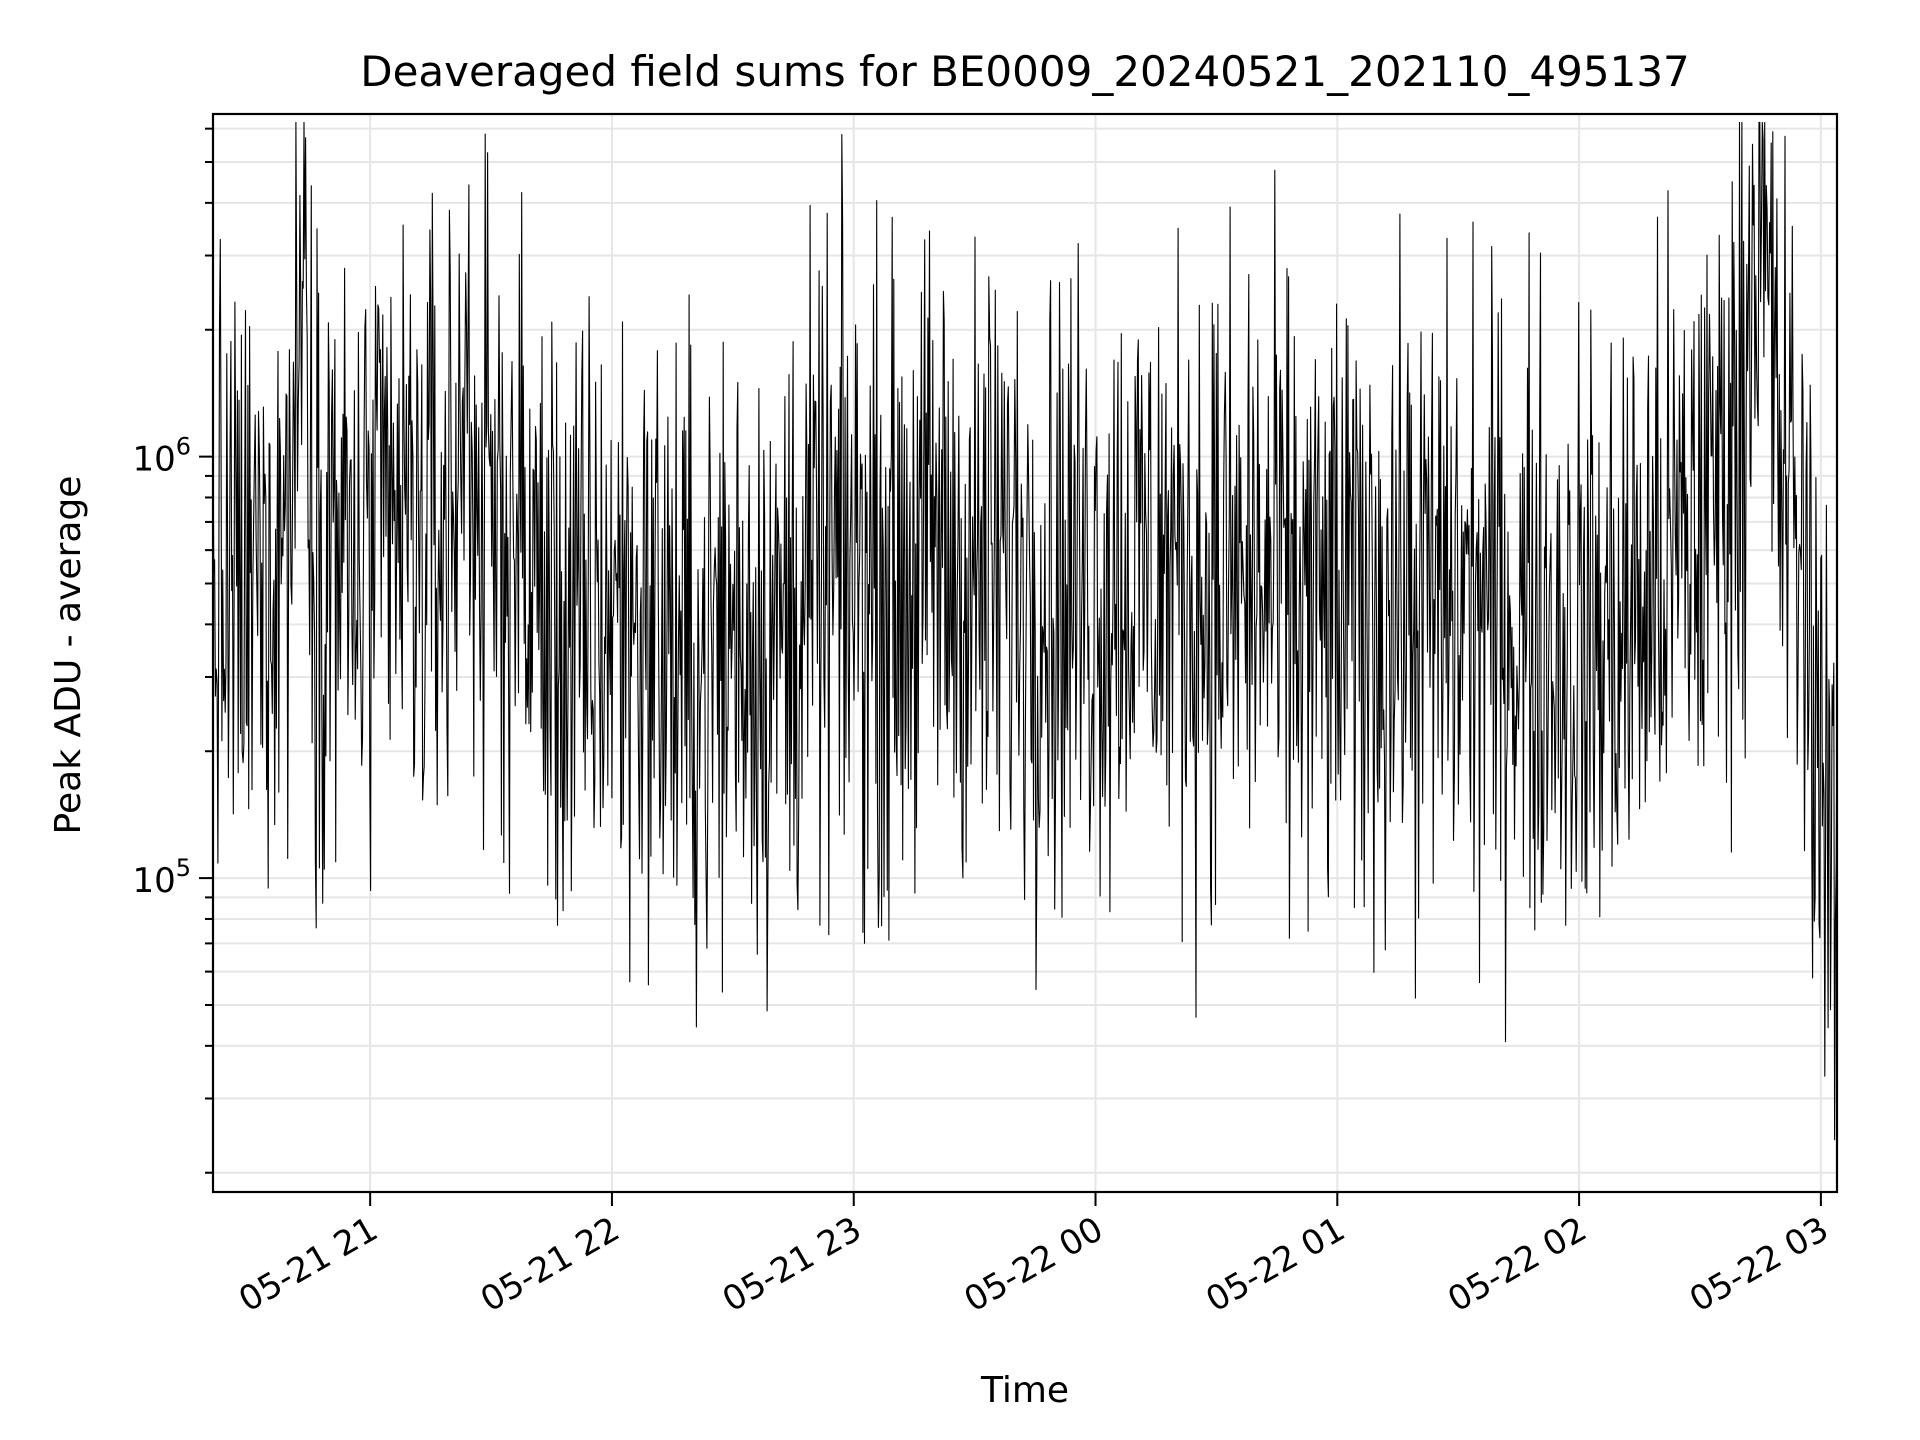 The width and height of the screenshot is (1920, 1440). Describe the element at coordinates (550, 1264) in the screenshot. I see `x-tick-label: 05-21 22` at that location.